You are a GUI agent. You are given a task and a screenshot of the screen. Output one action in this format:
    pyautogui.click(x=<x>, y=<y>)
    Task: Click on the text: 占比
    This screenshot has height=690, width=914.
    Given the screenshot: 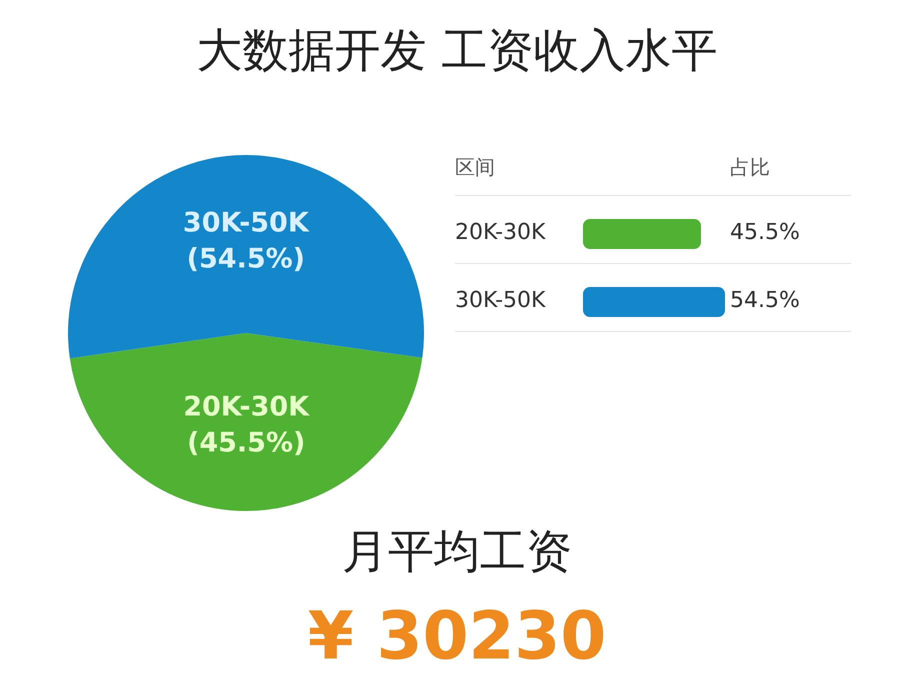 What is the action you would take?
    pyautogui.click(x=750, y=167)
    